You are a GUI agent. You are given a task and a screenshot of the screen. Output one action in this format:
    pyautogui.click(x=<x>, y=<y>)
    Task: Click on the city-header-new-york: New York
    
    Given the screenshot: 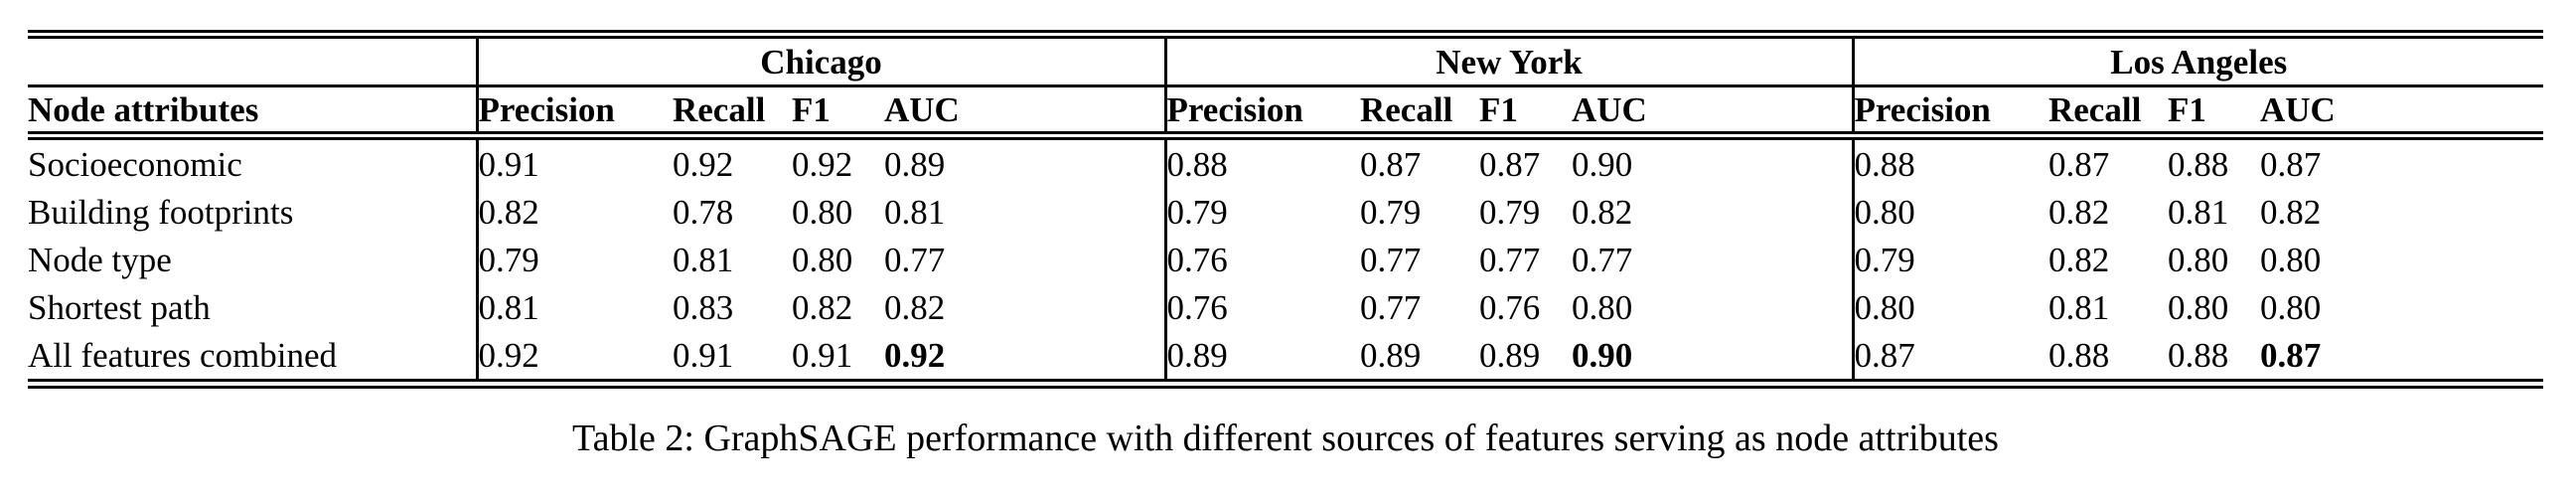 What is the action you would take?
    pyautogui.click(x=1508, y=58)
    